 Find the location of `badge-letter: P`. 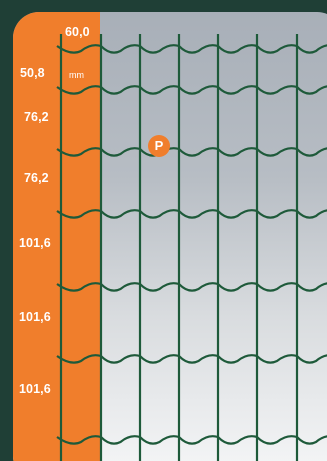

badge-letter: P is located at coordinates (159, 145).